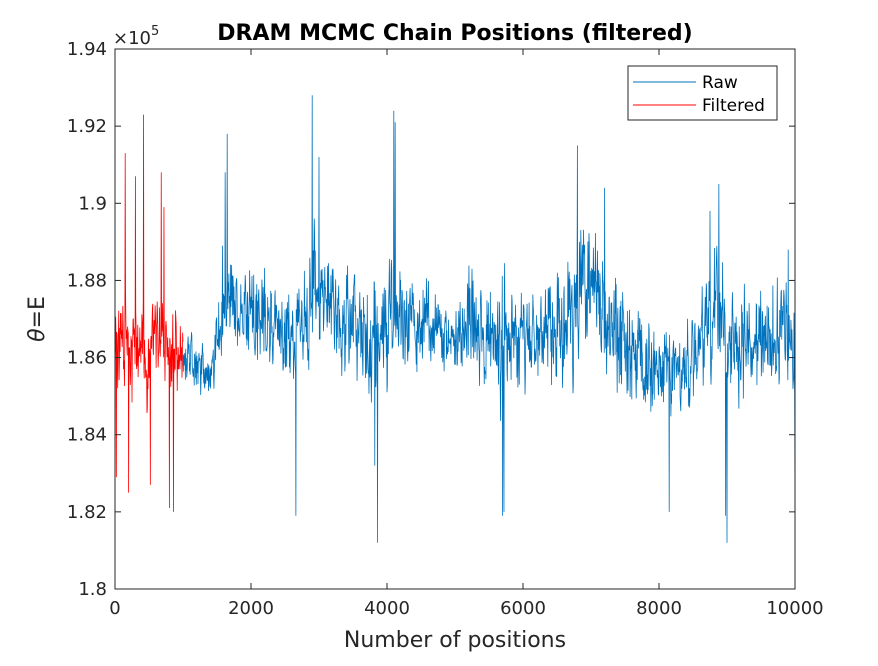 The height and width of the screenshot is (666, 878). What do you see at coordinates (733, 106) in the screenshot?
I see `legend-label-filtered: Filtered` at bounding box center [733, 106].